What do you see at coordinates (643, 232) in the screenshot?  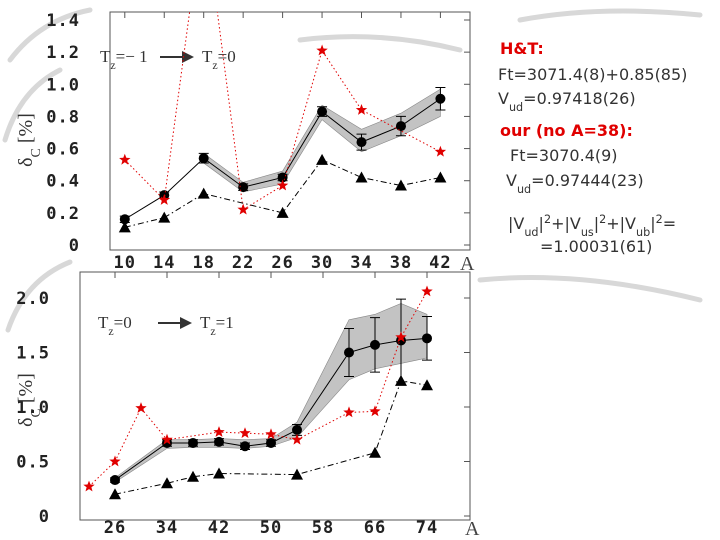 I see `subscript: ub` at bounding box center [643, 232].